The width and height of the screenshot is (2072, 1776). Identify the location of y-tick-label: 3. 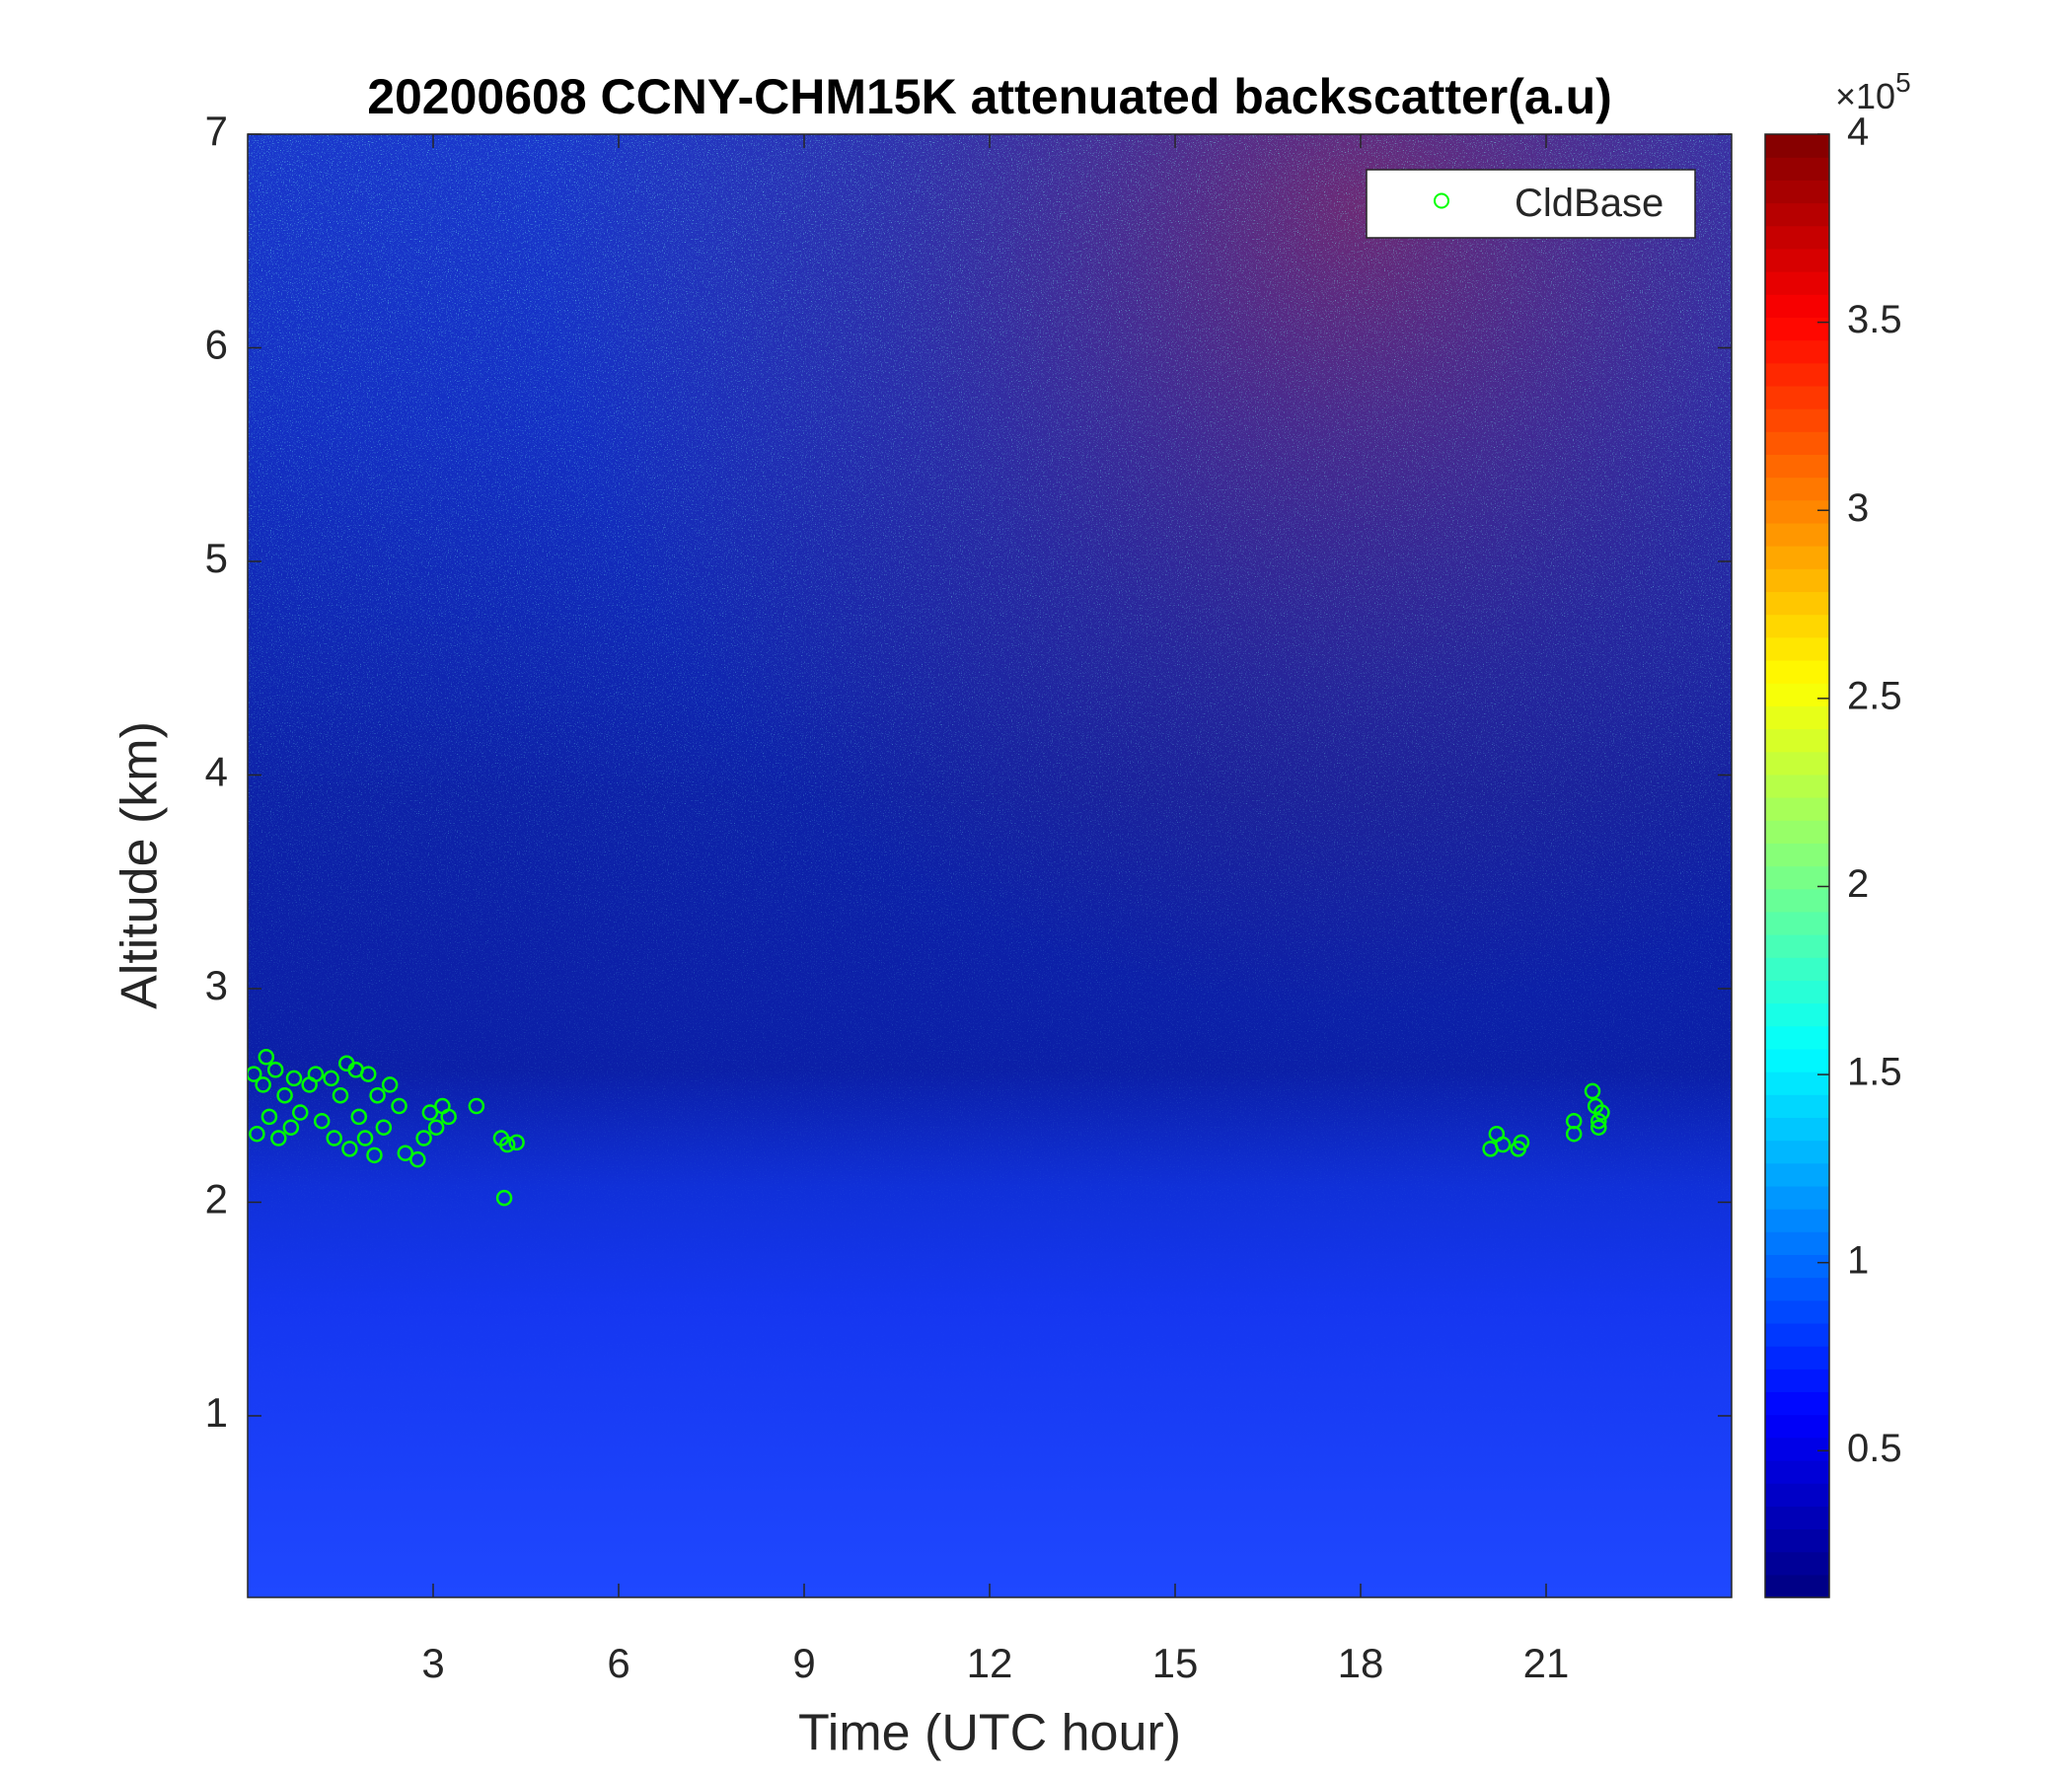
(217, 985).